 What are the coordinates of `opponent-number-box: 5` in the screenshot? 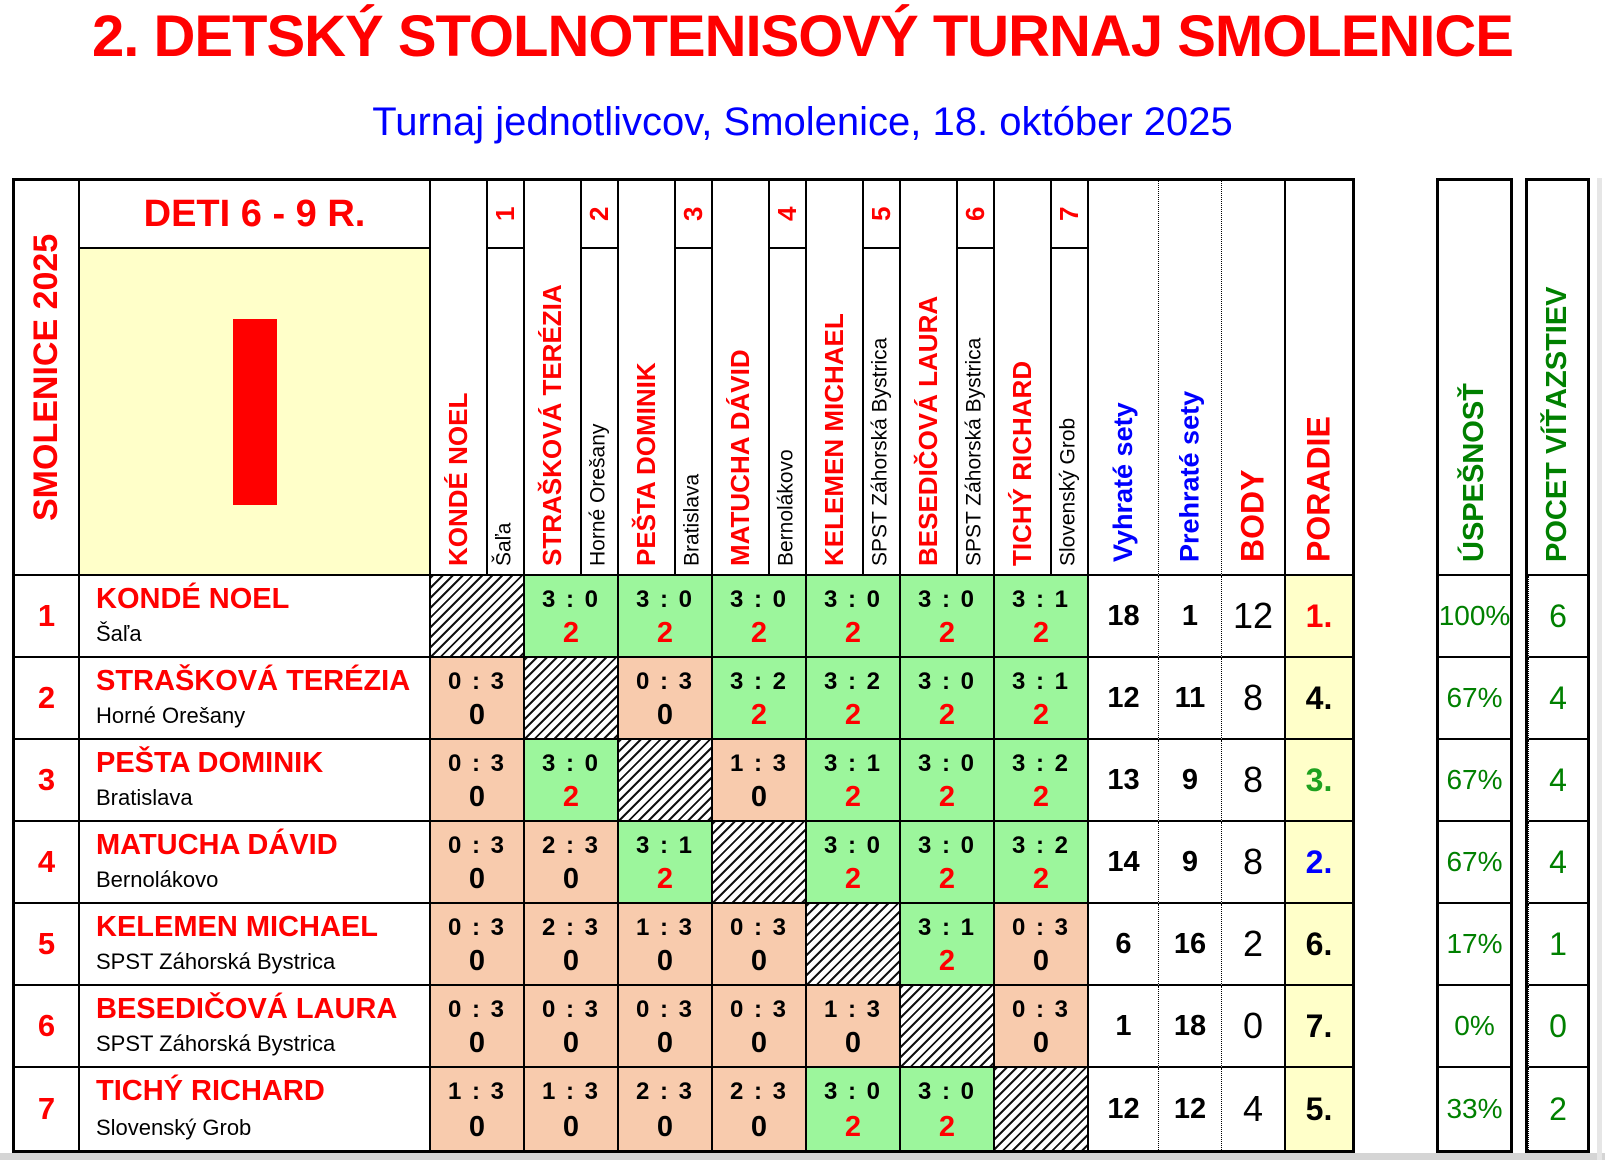 It's located at (880, 215).